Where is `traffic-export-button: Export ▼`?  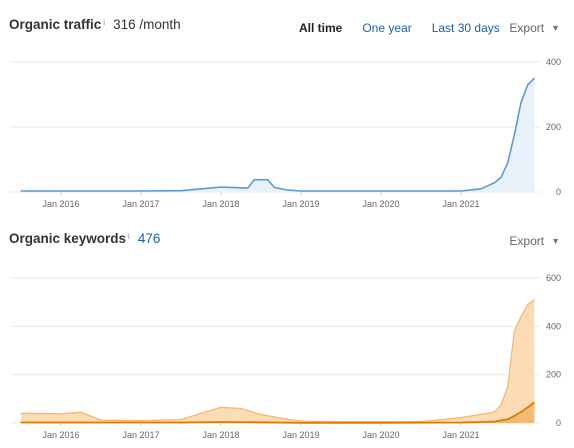 traffic-export-button: Export ▼ is located at coordinates (534, 28).